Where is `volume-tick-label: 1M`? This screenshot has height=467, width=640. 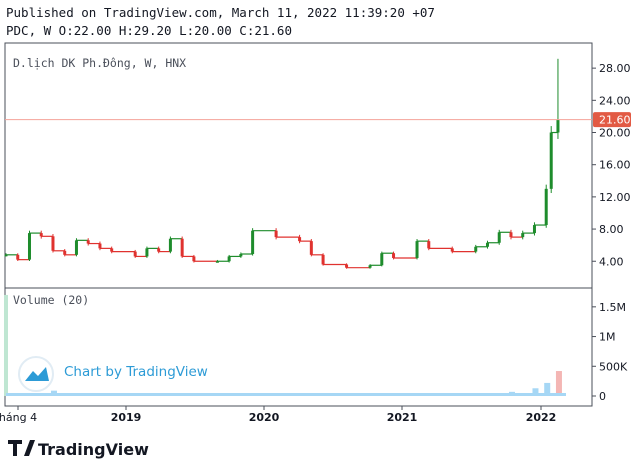
volume-tick-label: 1M is located at coordinates (607, 337).